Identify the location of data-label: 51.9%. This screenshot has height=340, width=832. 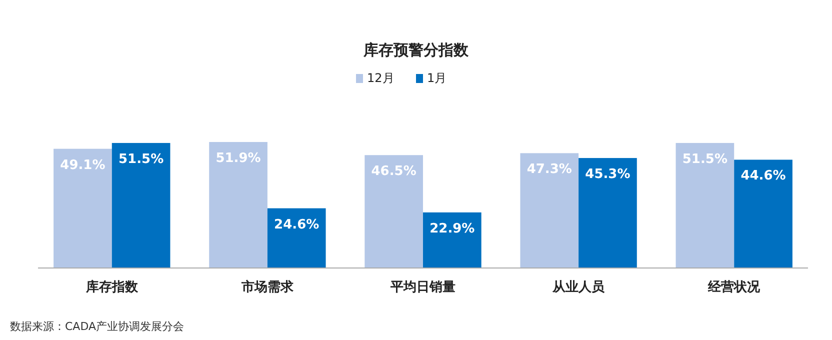
(238, 158).